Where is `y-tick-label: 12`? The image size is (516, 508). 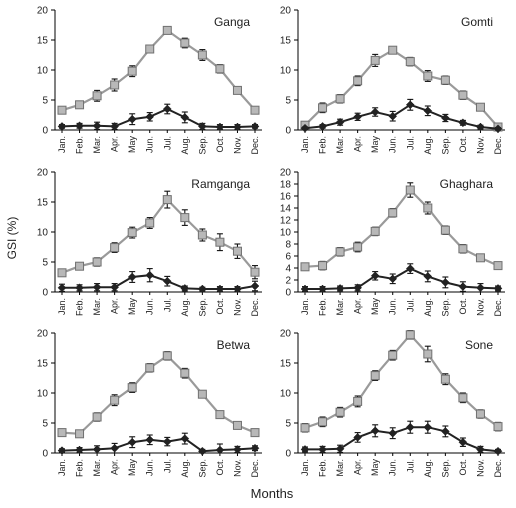
y-tick-label: 12 is located at coordinates (286, 221).